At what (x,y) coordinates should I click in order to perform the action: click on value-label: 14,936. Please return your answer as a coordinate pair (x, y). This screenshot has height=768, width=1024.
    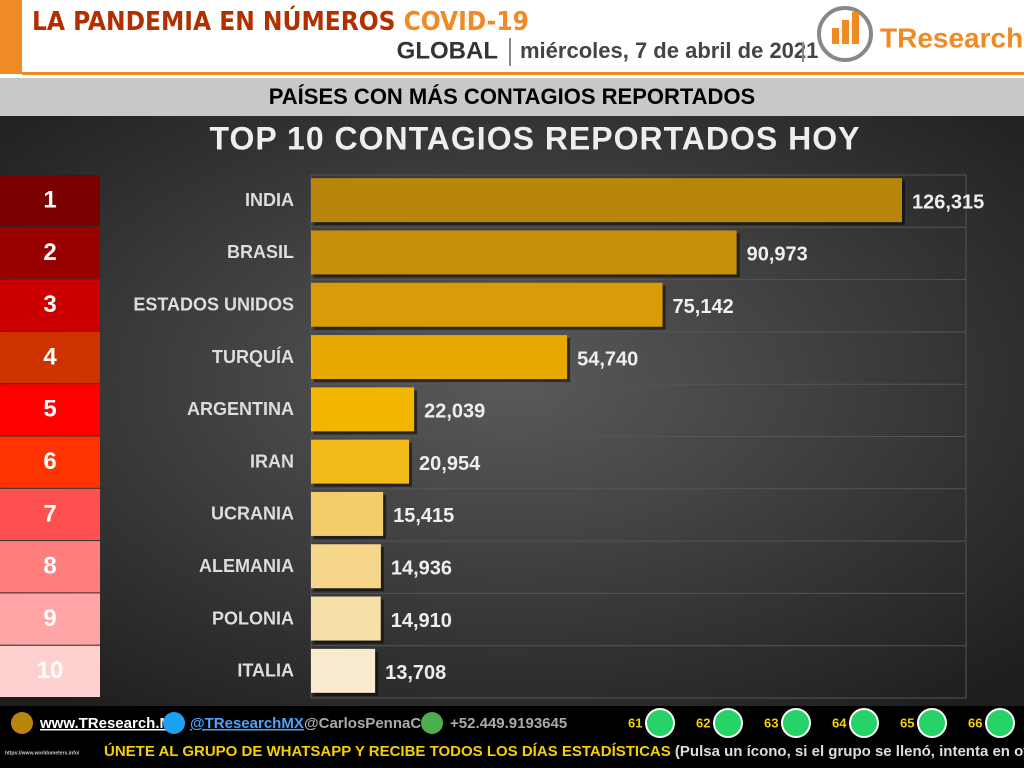
    Looking at the image, I should click on (421, 569).